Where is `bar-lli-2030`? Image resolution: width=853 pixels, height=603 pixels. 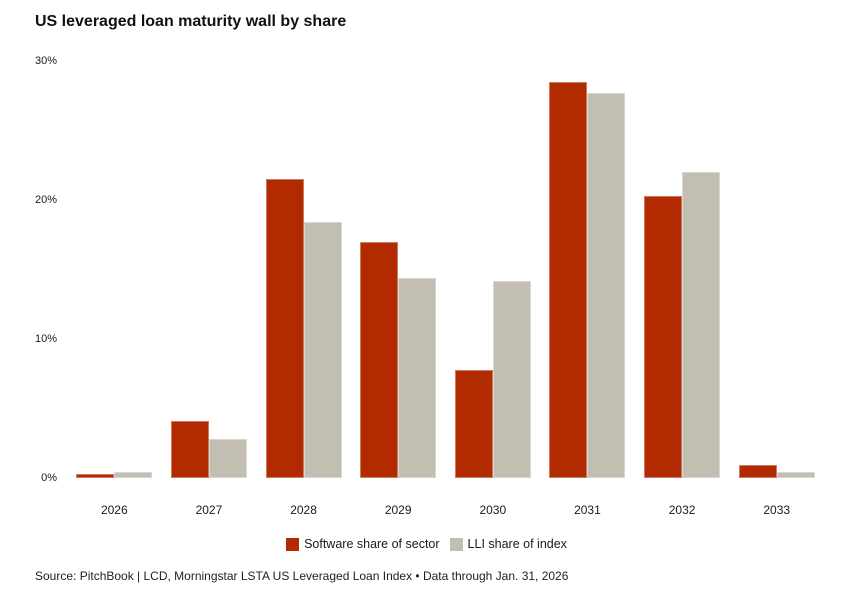 bar-lli-2030 is located at coordinates (511, 379).